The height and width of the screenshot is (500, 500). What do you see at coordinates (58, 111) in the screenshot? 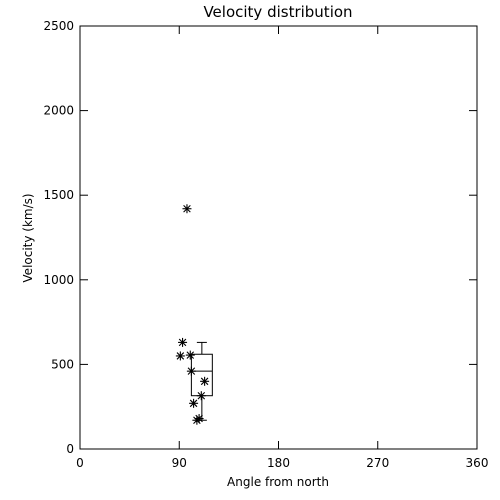
I see `y-tick-label: 2000` at bounding box center [58, 111].